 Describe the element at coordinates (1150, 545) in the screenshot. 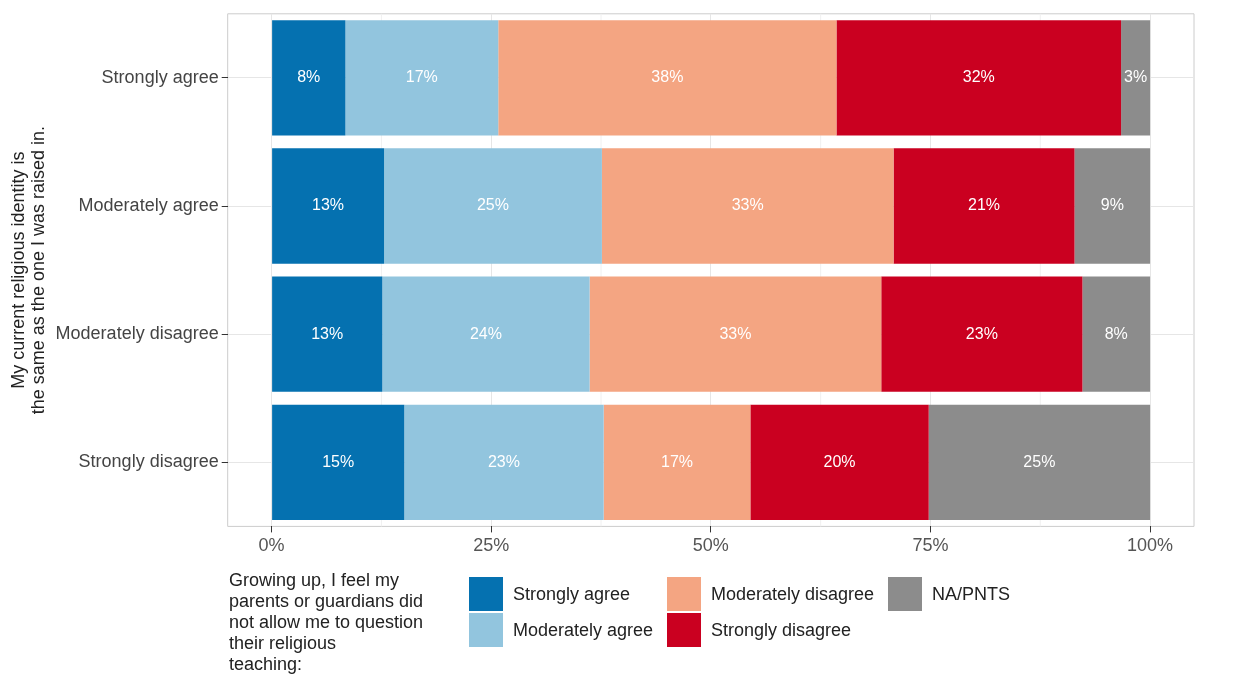

I see `x-tick-label: 100%` at that location.